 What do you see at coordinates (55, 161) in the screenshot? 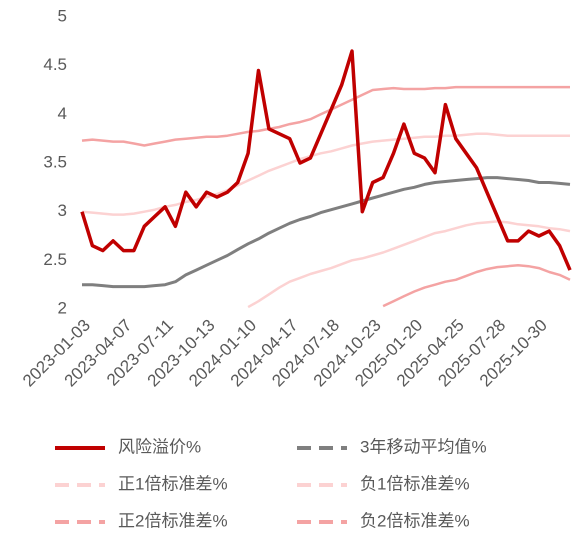
I see `y-tick-label: 3.5` at bounding box center [55, 161].